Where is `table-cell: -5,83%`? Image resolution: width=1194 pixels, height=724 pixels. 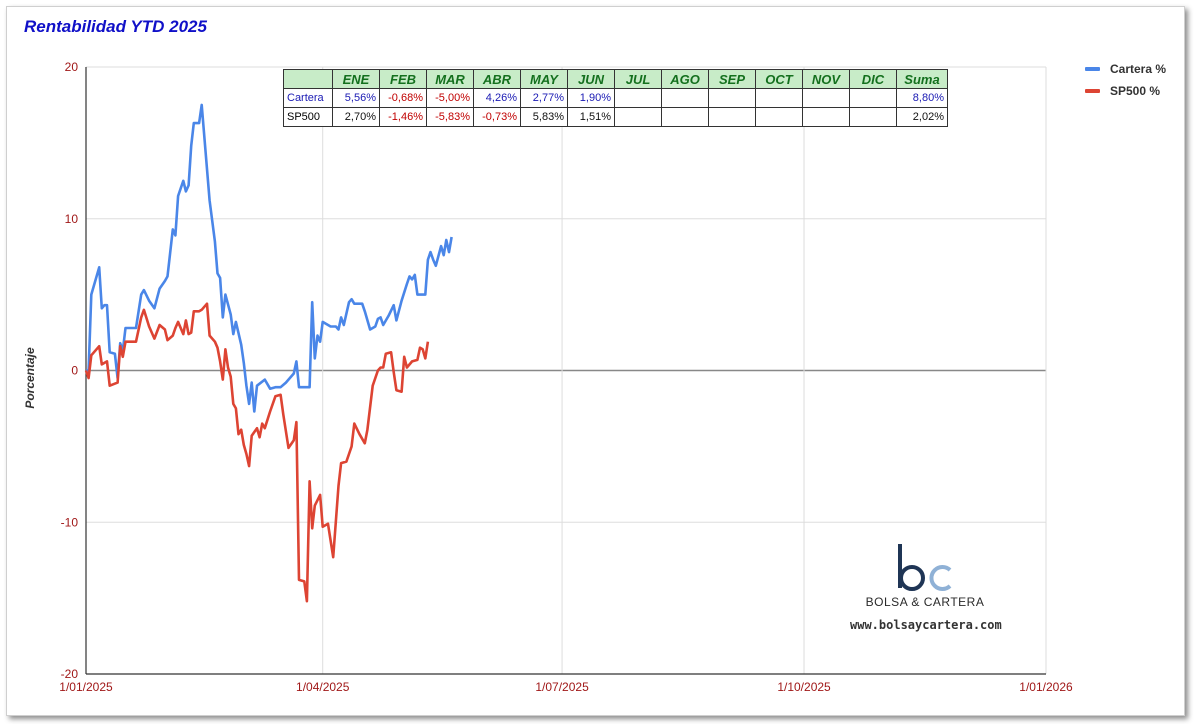
table-cell: -5,83% is located at coordinates (450, 117).